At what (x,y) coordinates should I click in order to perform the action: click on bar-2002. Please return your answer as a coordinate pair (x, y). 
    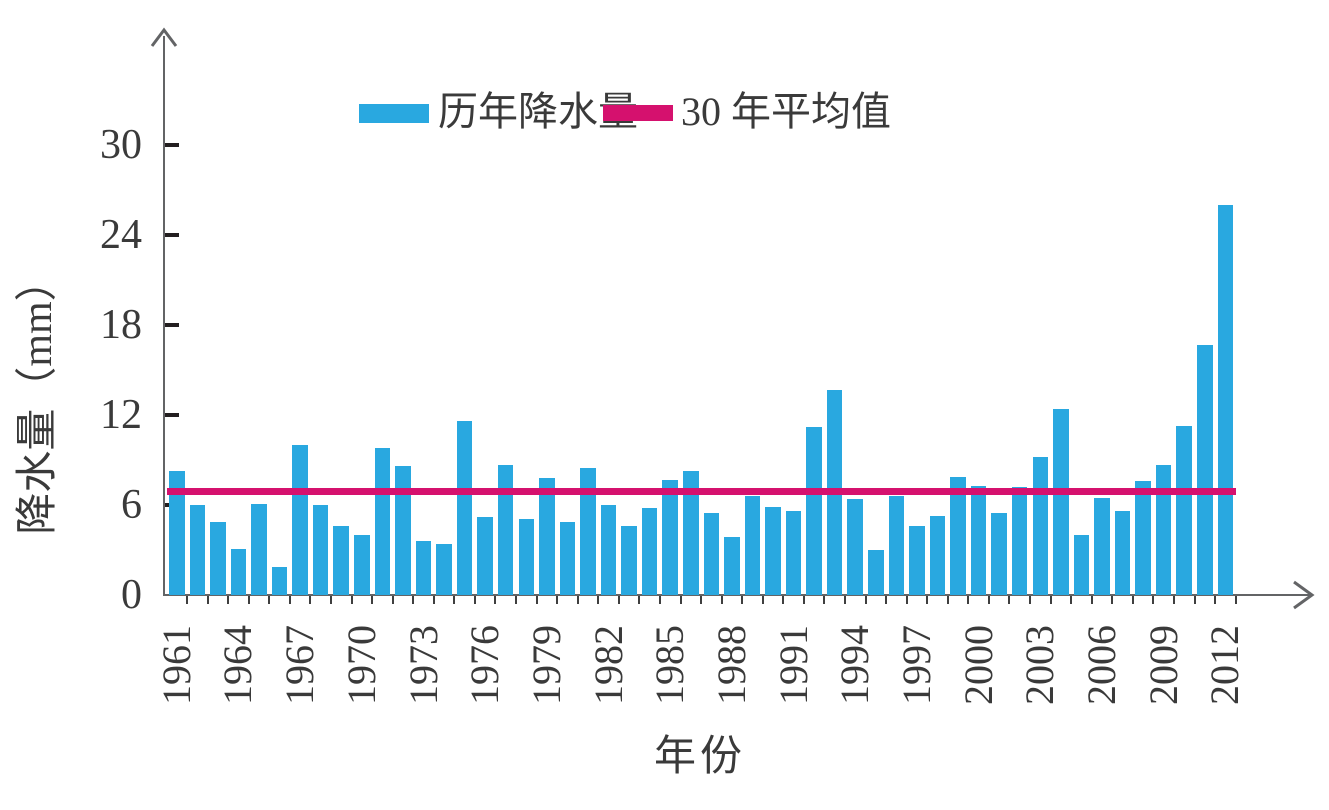
    Looking at the image, I should click on (1019, 541).